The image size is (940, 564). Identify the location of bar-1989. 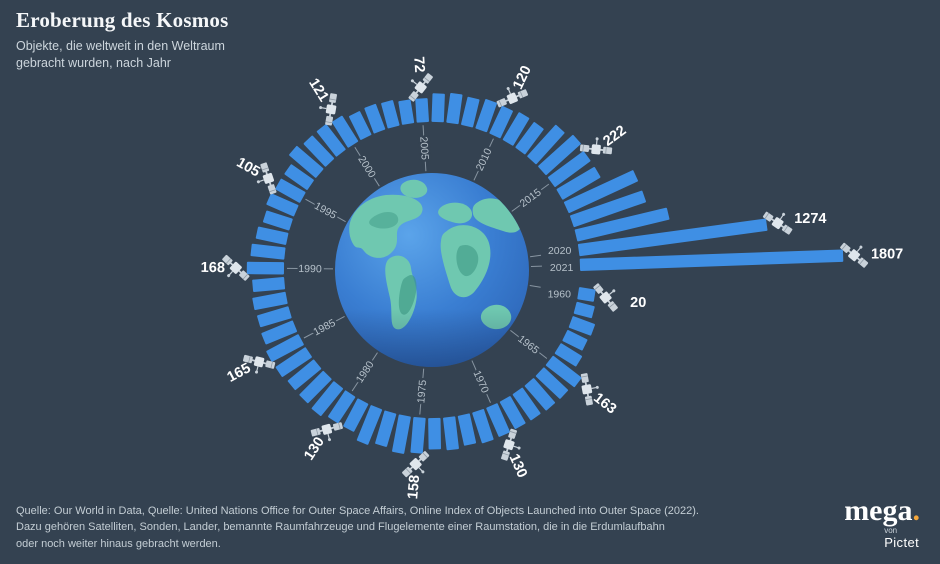
(269, 285).